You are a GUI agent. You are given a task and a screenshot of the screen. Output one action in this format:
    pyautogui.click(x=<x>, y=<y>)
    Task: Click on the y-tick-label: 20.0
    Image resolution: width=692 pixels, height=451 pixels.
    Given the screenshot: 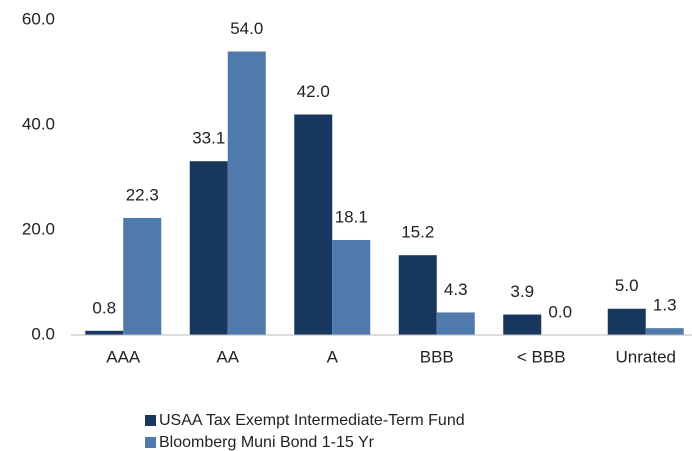 What is the action you would take?
    pyautogui.click(x=38, y=228)
    